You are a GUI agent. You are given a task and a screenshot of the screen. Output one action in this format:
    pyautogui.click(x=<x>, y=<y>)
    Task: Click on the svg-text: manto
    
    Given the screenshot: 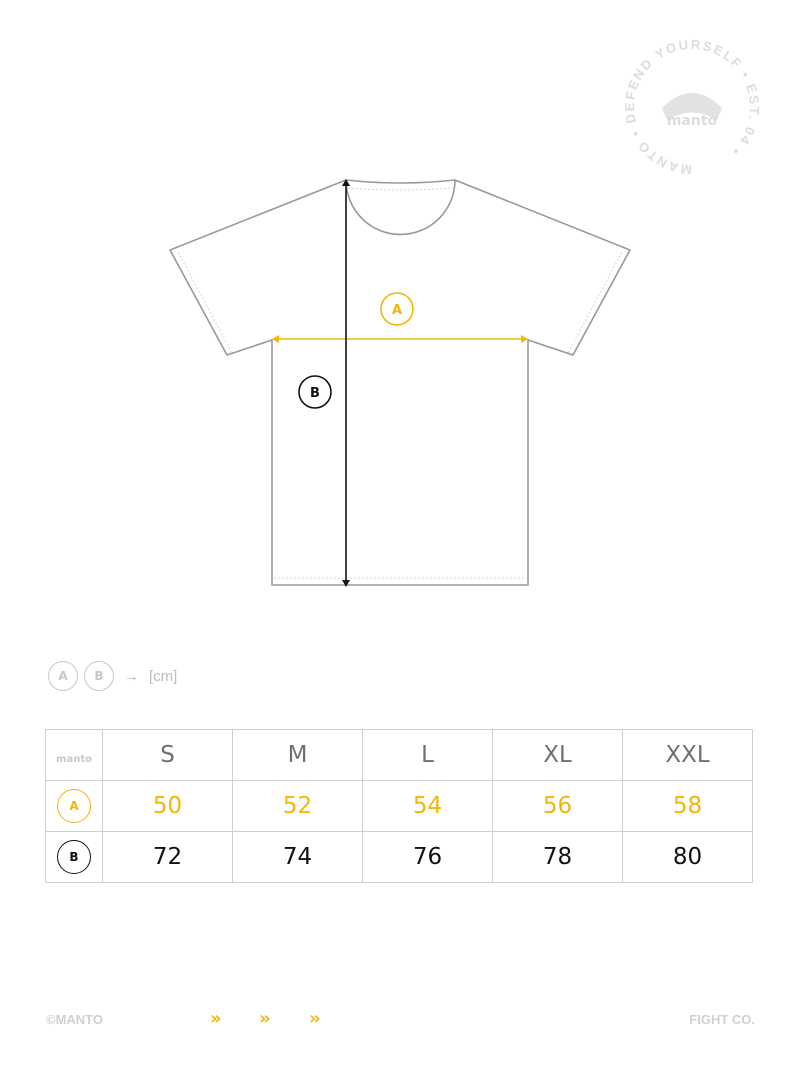 What is the action you would take?
    pyautogui.click(x=692, y=121)
    